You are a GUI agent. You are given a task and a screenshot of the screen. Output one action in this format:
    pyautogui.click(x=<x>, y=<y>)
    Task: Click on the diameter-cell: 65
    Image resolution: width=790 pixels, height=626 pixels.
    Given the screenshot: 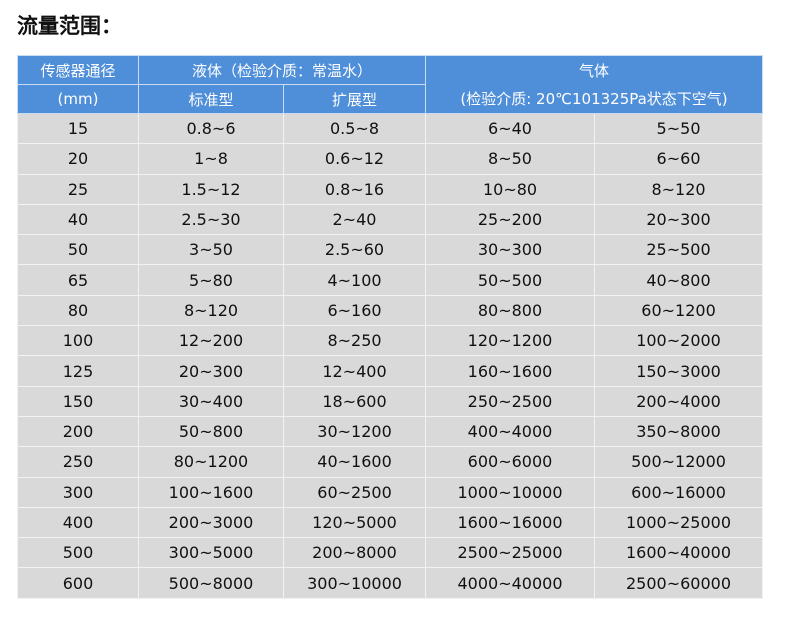 What is the action you would take?
    pyautogui.click(x=78, y=280)
    